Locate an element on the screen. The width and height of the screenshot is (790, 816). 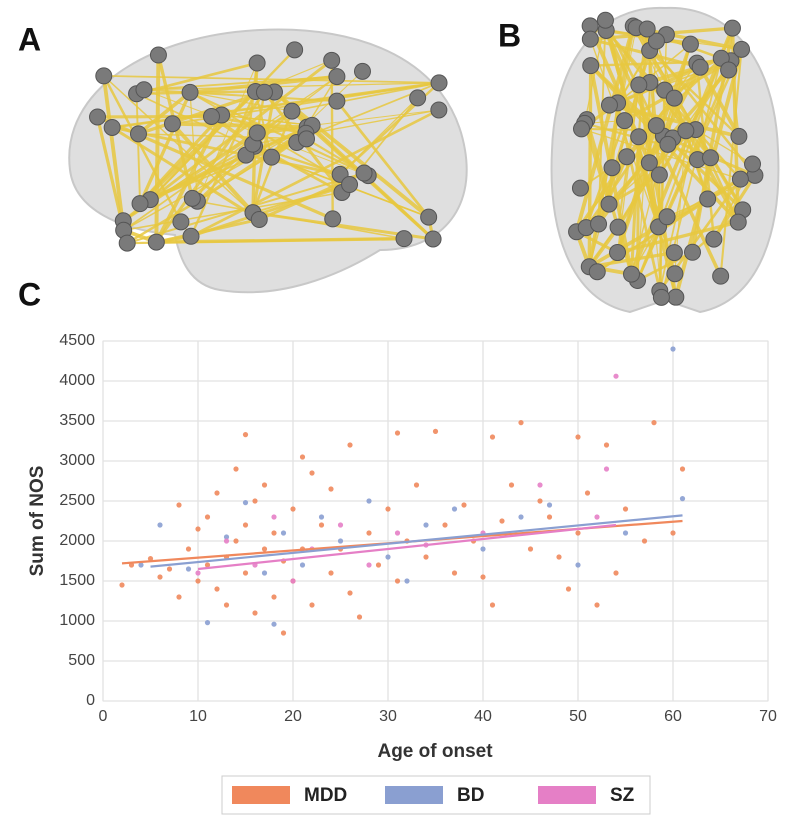
x-tick-label: 30 is located at coordinates (388, 716).